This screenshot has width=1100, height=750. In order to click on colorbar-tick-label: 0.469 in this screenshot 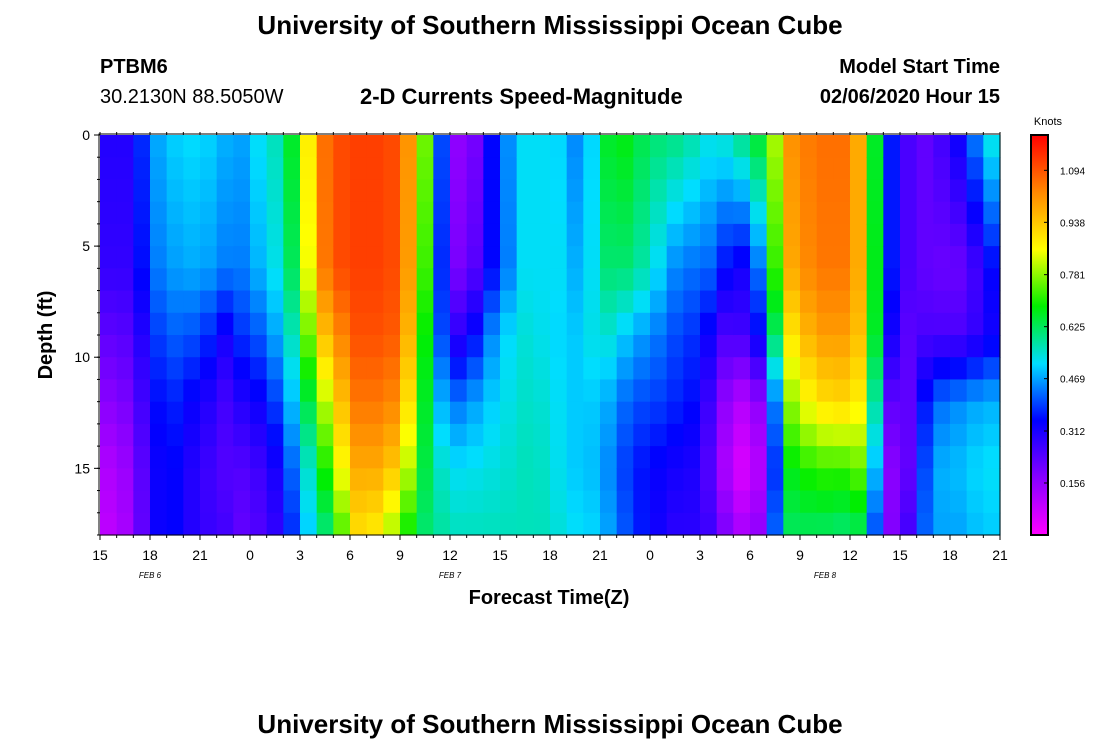, I will do `click(1072, 380)`.